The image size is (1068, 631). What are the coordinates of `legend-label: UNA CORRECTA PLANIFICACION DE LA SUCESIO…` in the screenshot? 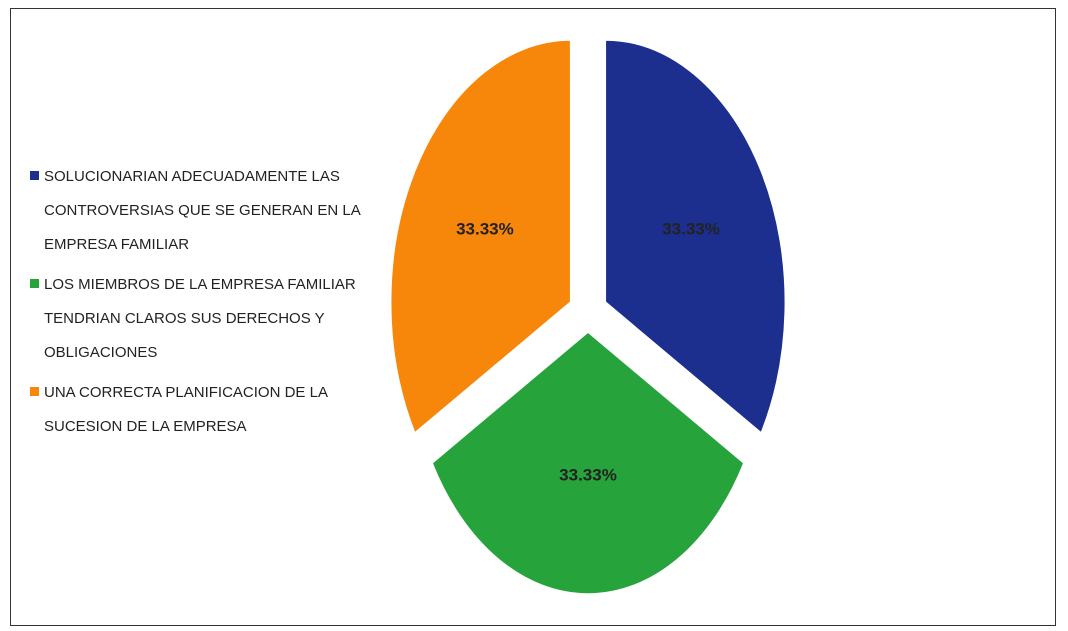 It's located at (186, 409).